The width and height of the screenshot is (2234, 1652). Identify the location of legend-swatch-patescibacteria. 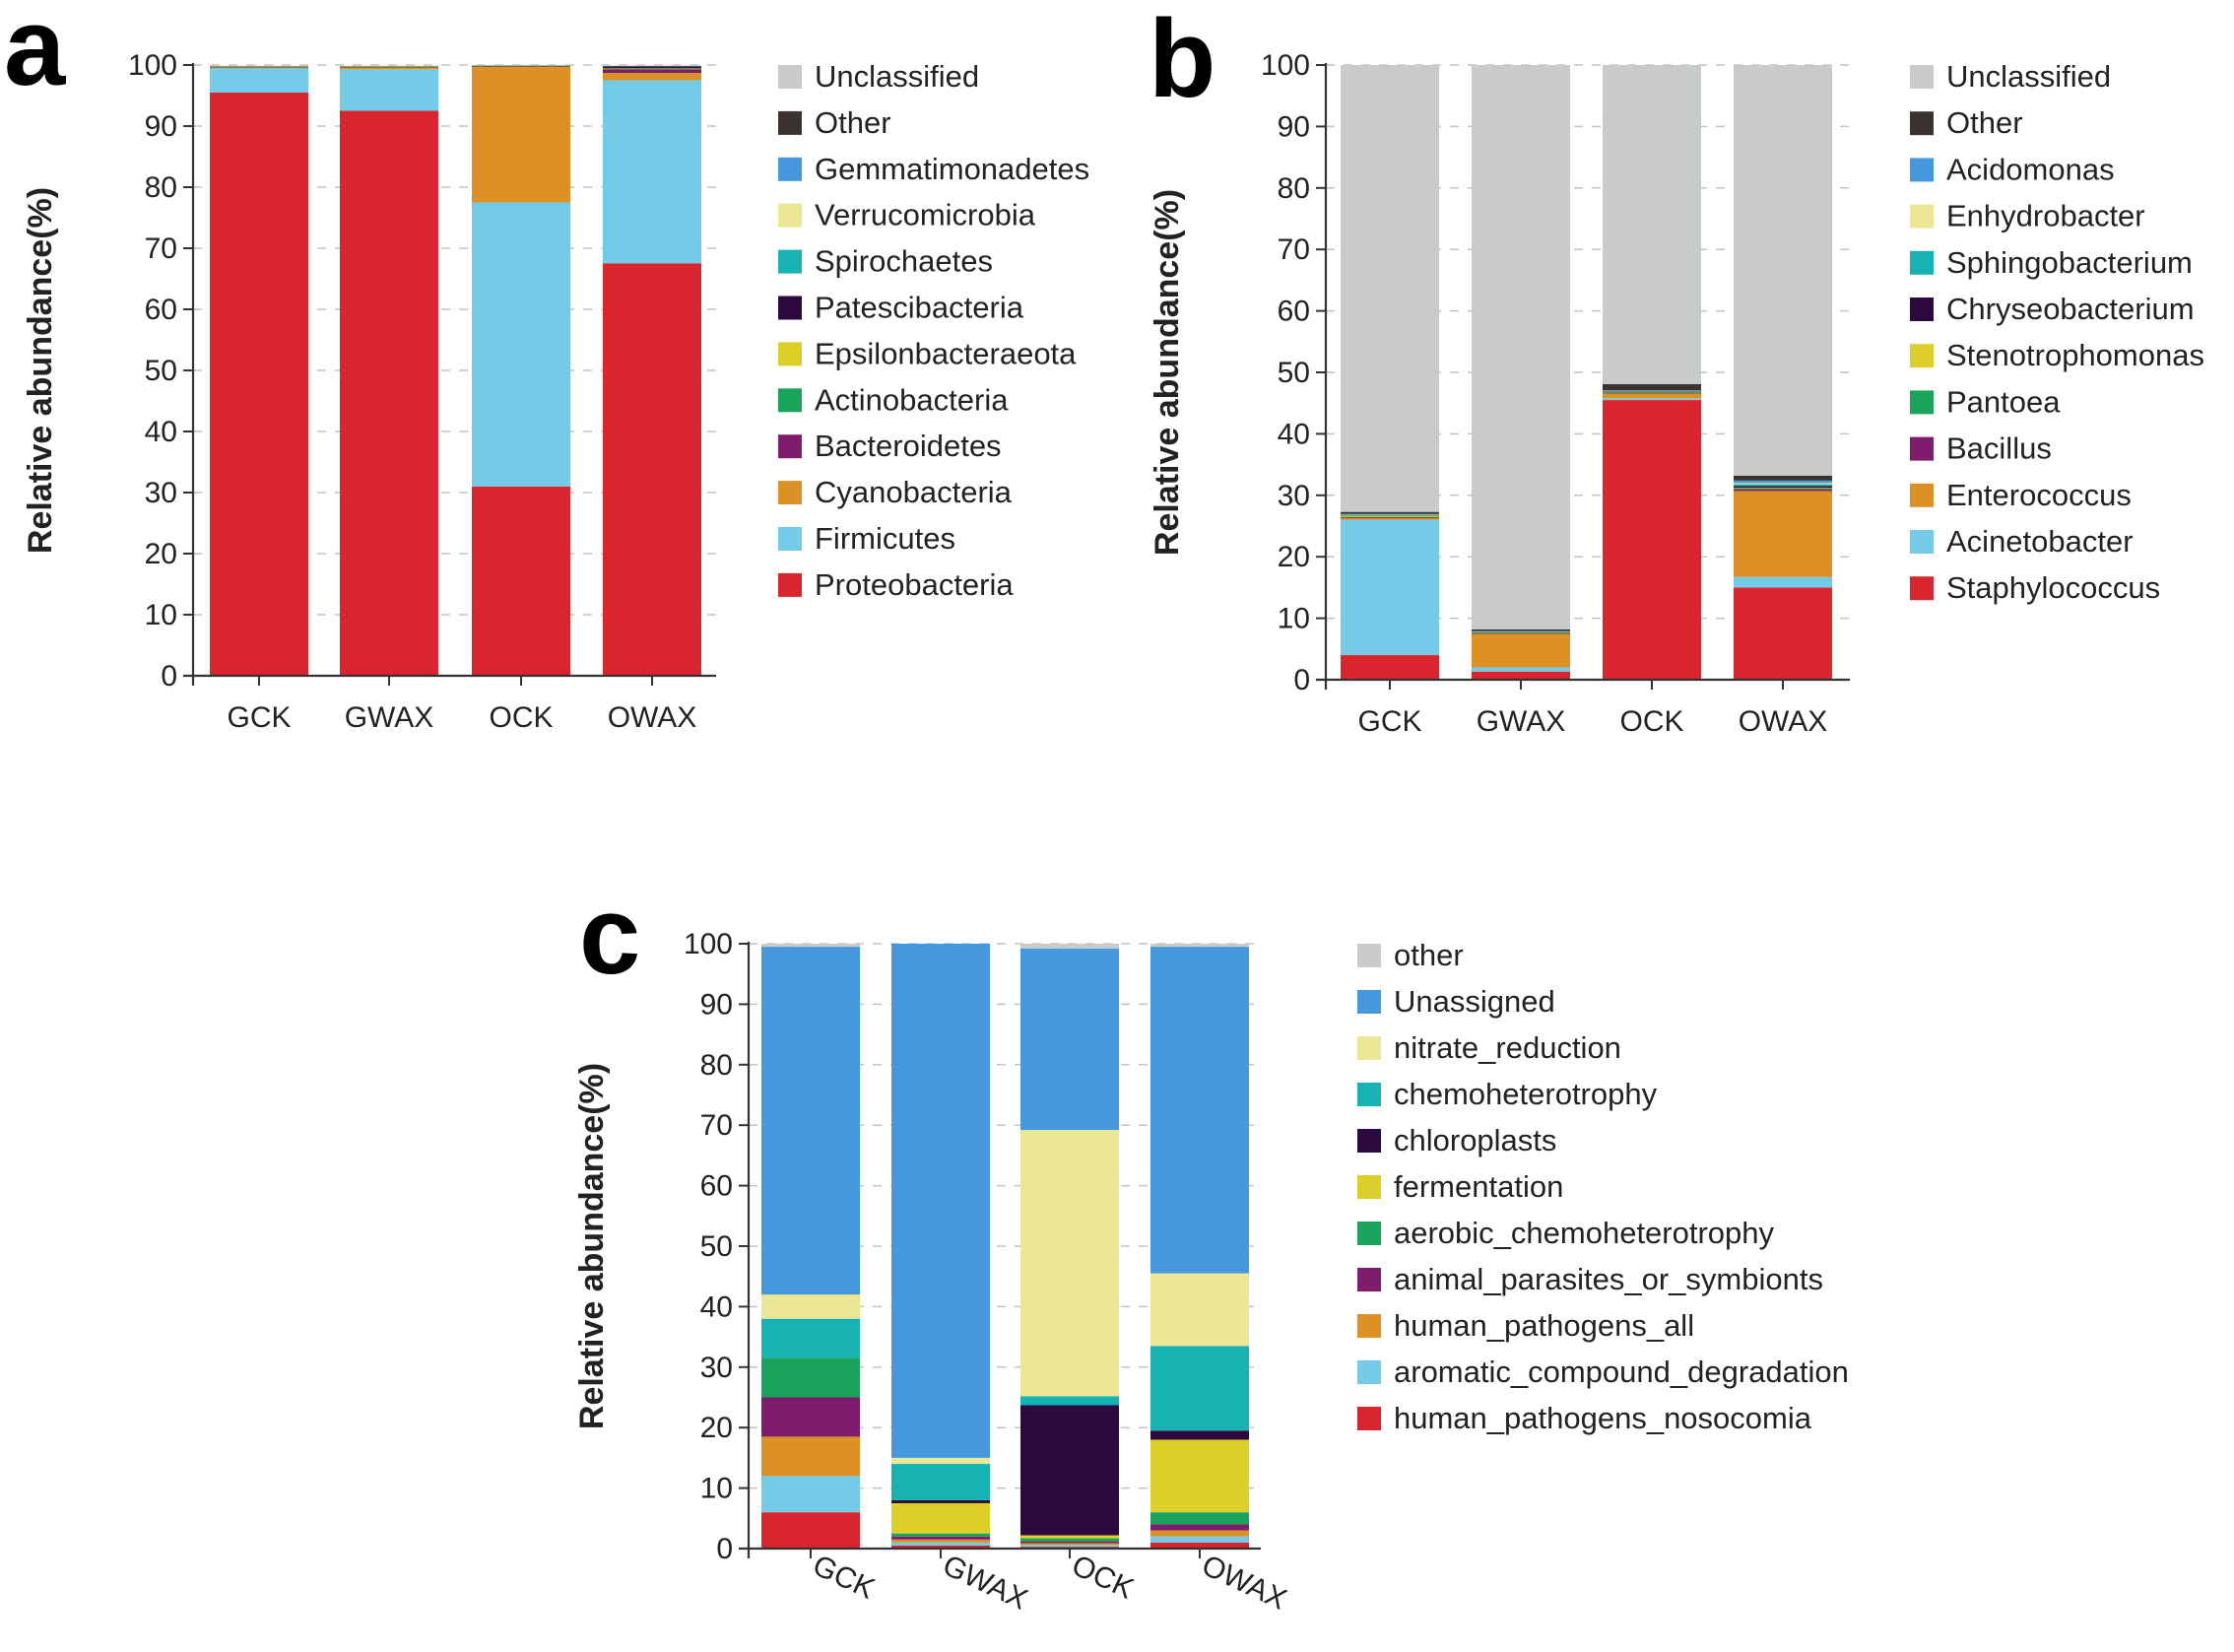
(790, 308).